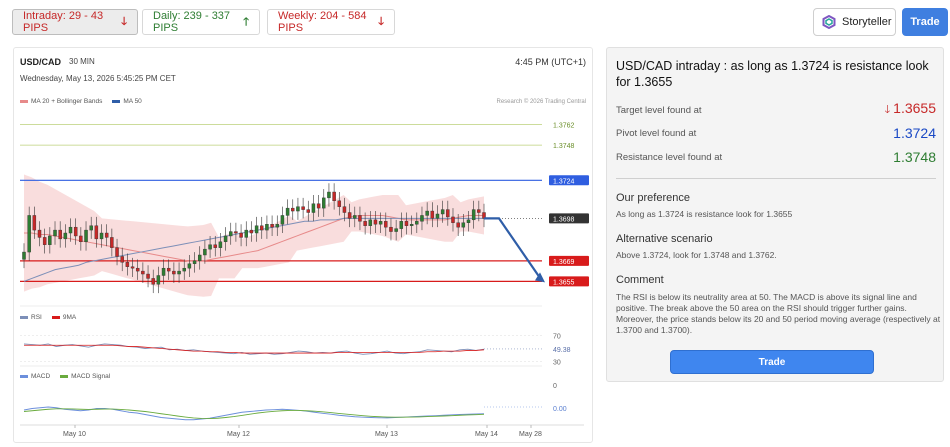 The image size is (950, 447). I want to click on divider, so click(776, 178).